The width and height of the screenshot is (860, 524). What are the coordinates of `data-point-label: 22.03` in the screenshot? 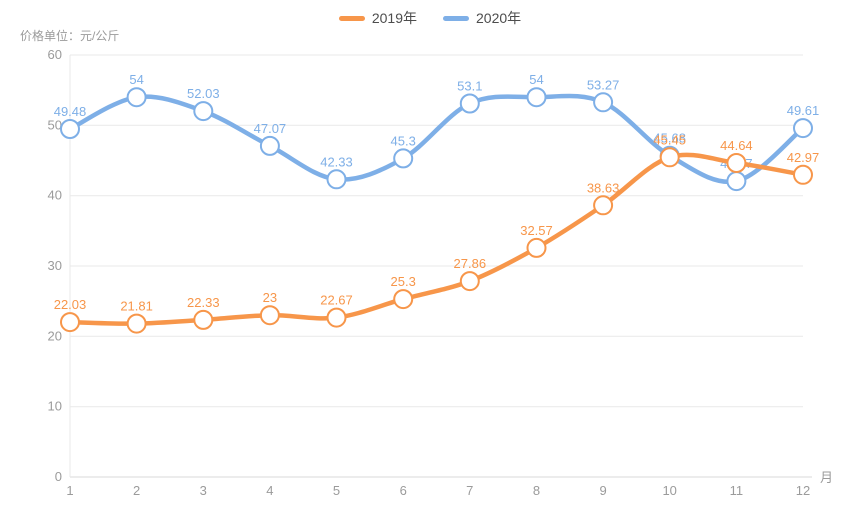 It's located at (70, 304).